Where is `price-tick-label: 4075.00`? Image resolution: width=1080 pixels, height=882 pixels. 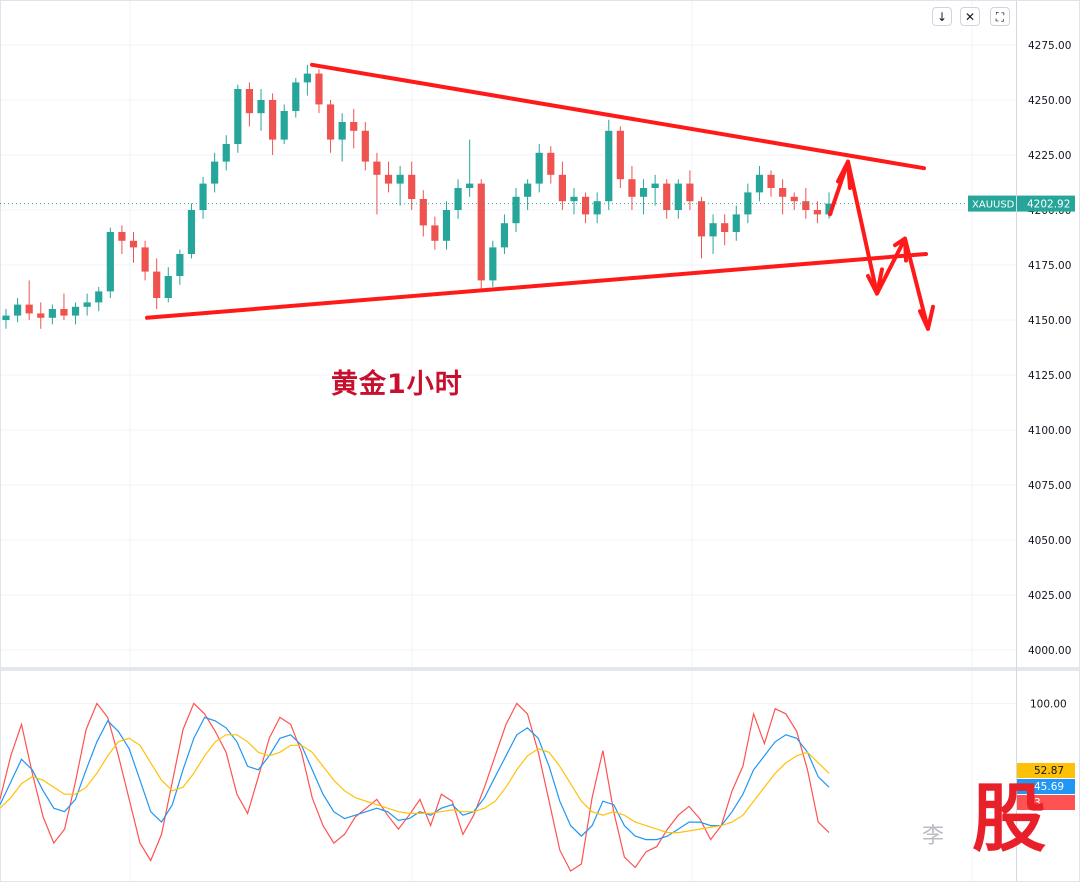
price-tick-label: 4075.00 is located at coordinates (1049, 486).